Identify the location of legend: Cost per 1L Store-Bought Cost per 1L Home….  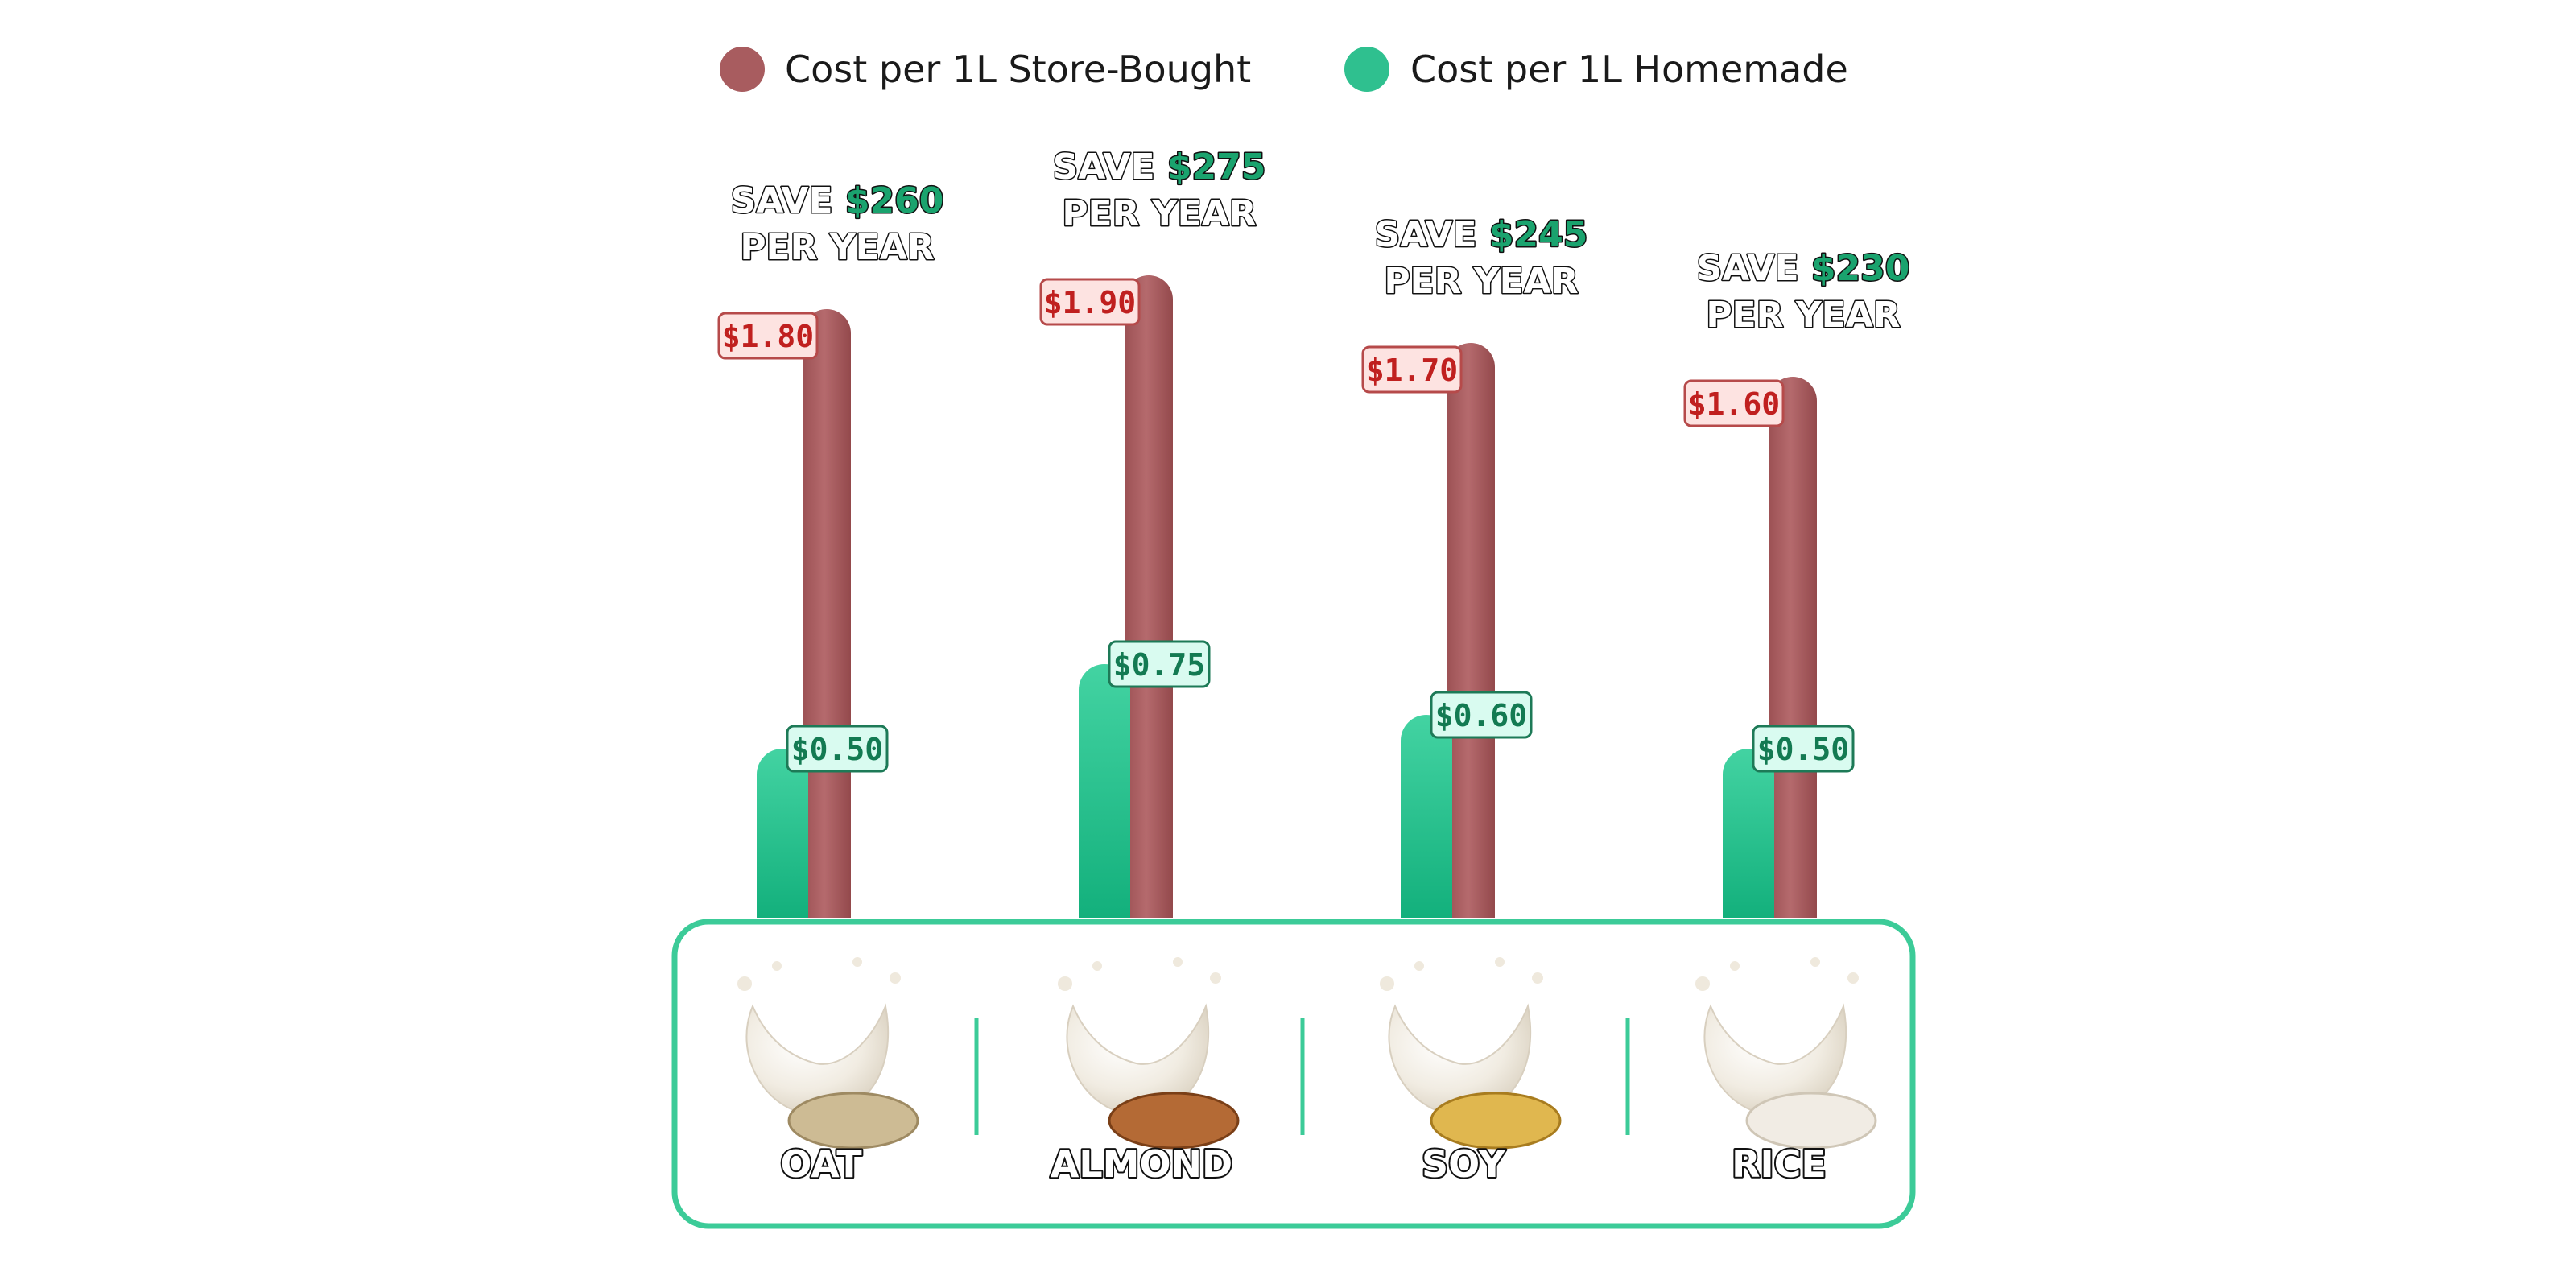
(1284, 69).